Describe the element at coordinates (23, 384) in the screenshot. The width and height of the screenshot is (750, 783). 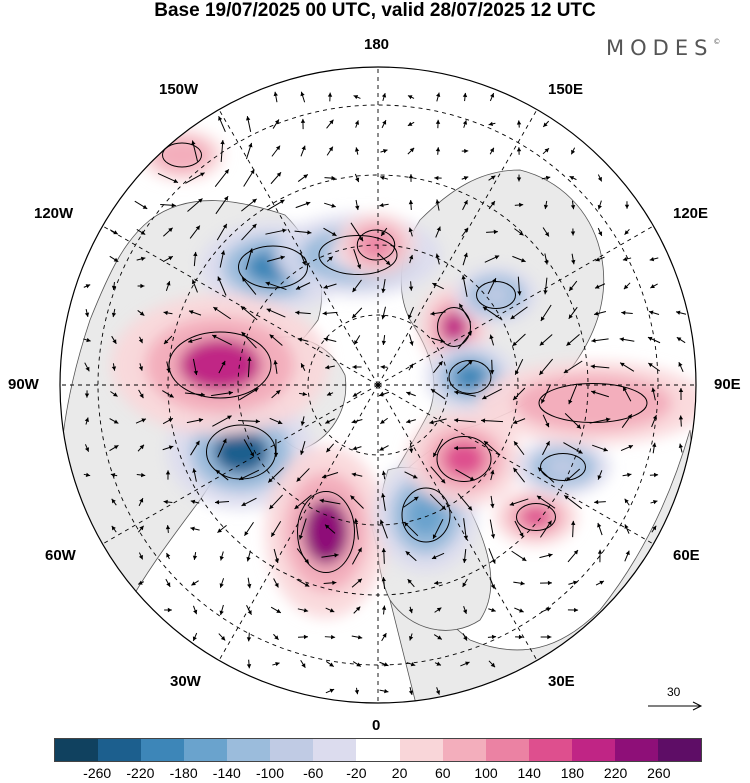
I see `lon-label-90w: 90W` at that location.